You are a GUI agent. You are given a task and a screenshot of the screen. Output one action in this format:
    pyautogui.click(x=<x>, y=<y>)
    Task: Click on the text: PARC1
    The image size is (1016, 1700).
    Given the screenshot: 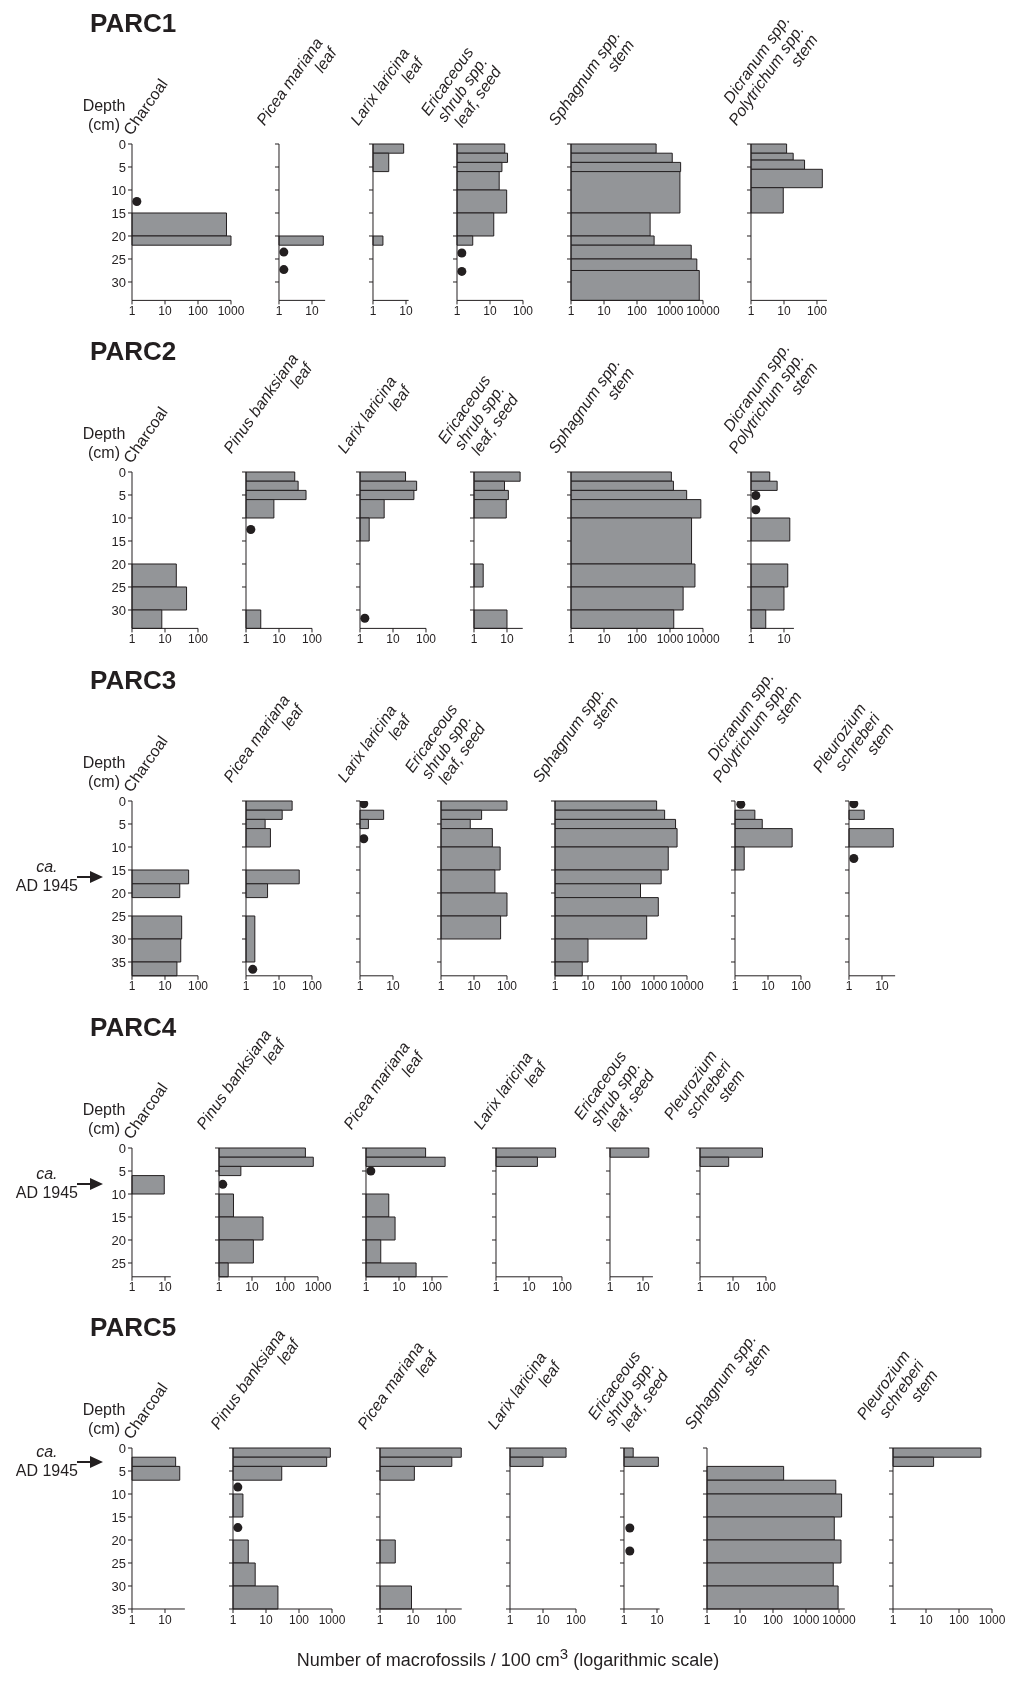 What is the action you would take?
    pyautogui.click(x=133, y=23)
    